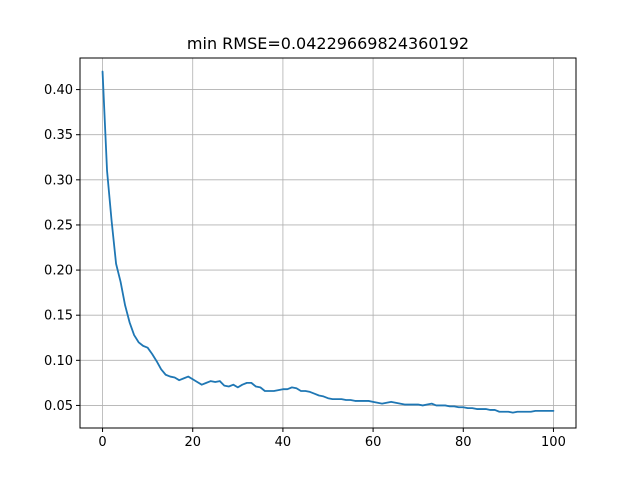 Image resolution: width=640 pixels, height=480 pixels. Describe the element at coordinates (463, 442) in the screenshot. I see `x-tick-label: 80` at that location.